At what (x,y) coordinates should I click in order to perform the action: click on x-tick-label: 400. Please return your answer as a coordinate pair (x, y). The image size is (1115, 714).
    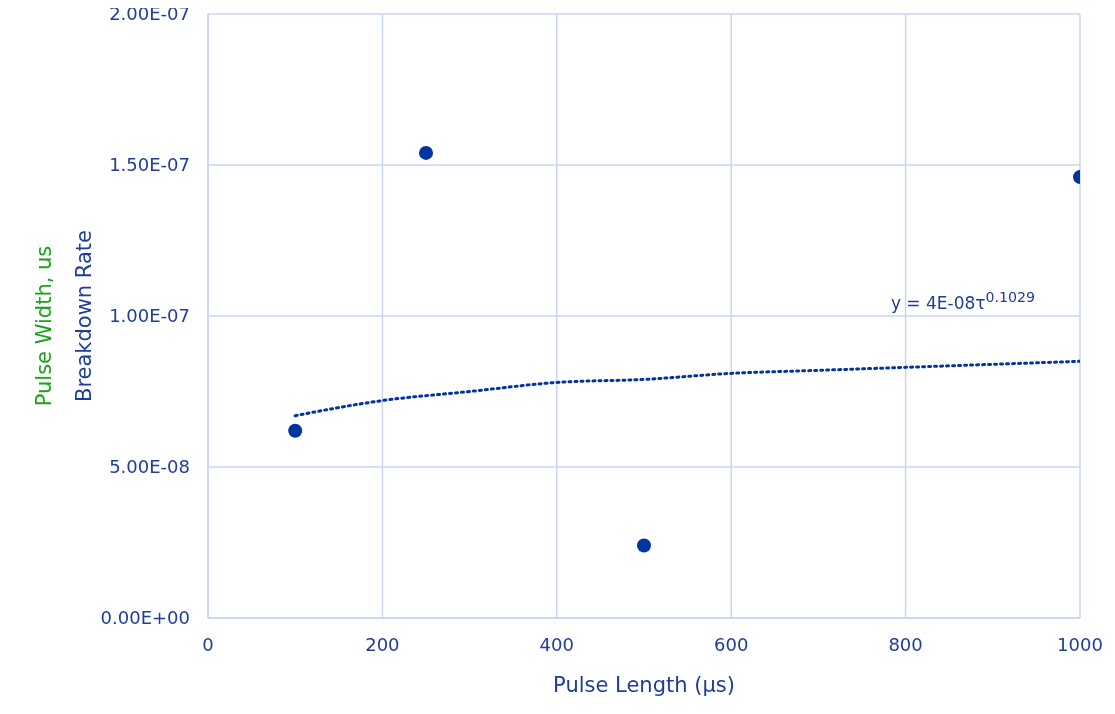
    Looking at the image, I should click on (556, 644).